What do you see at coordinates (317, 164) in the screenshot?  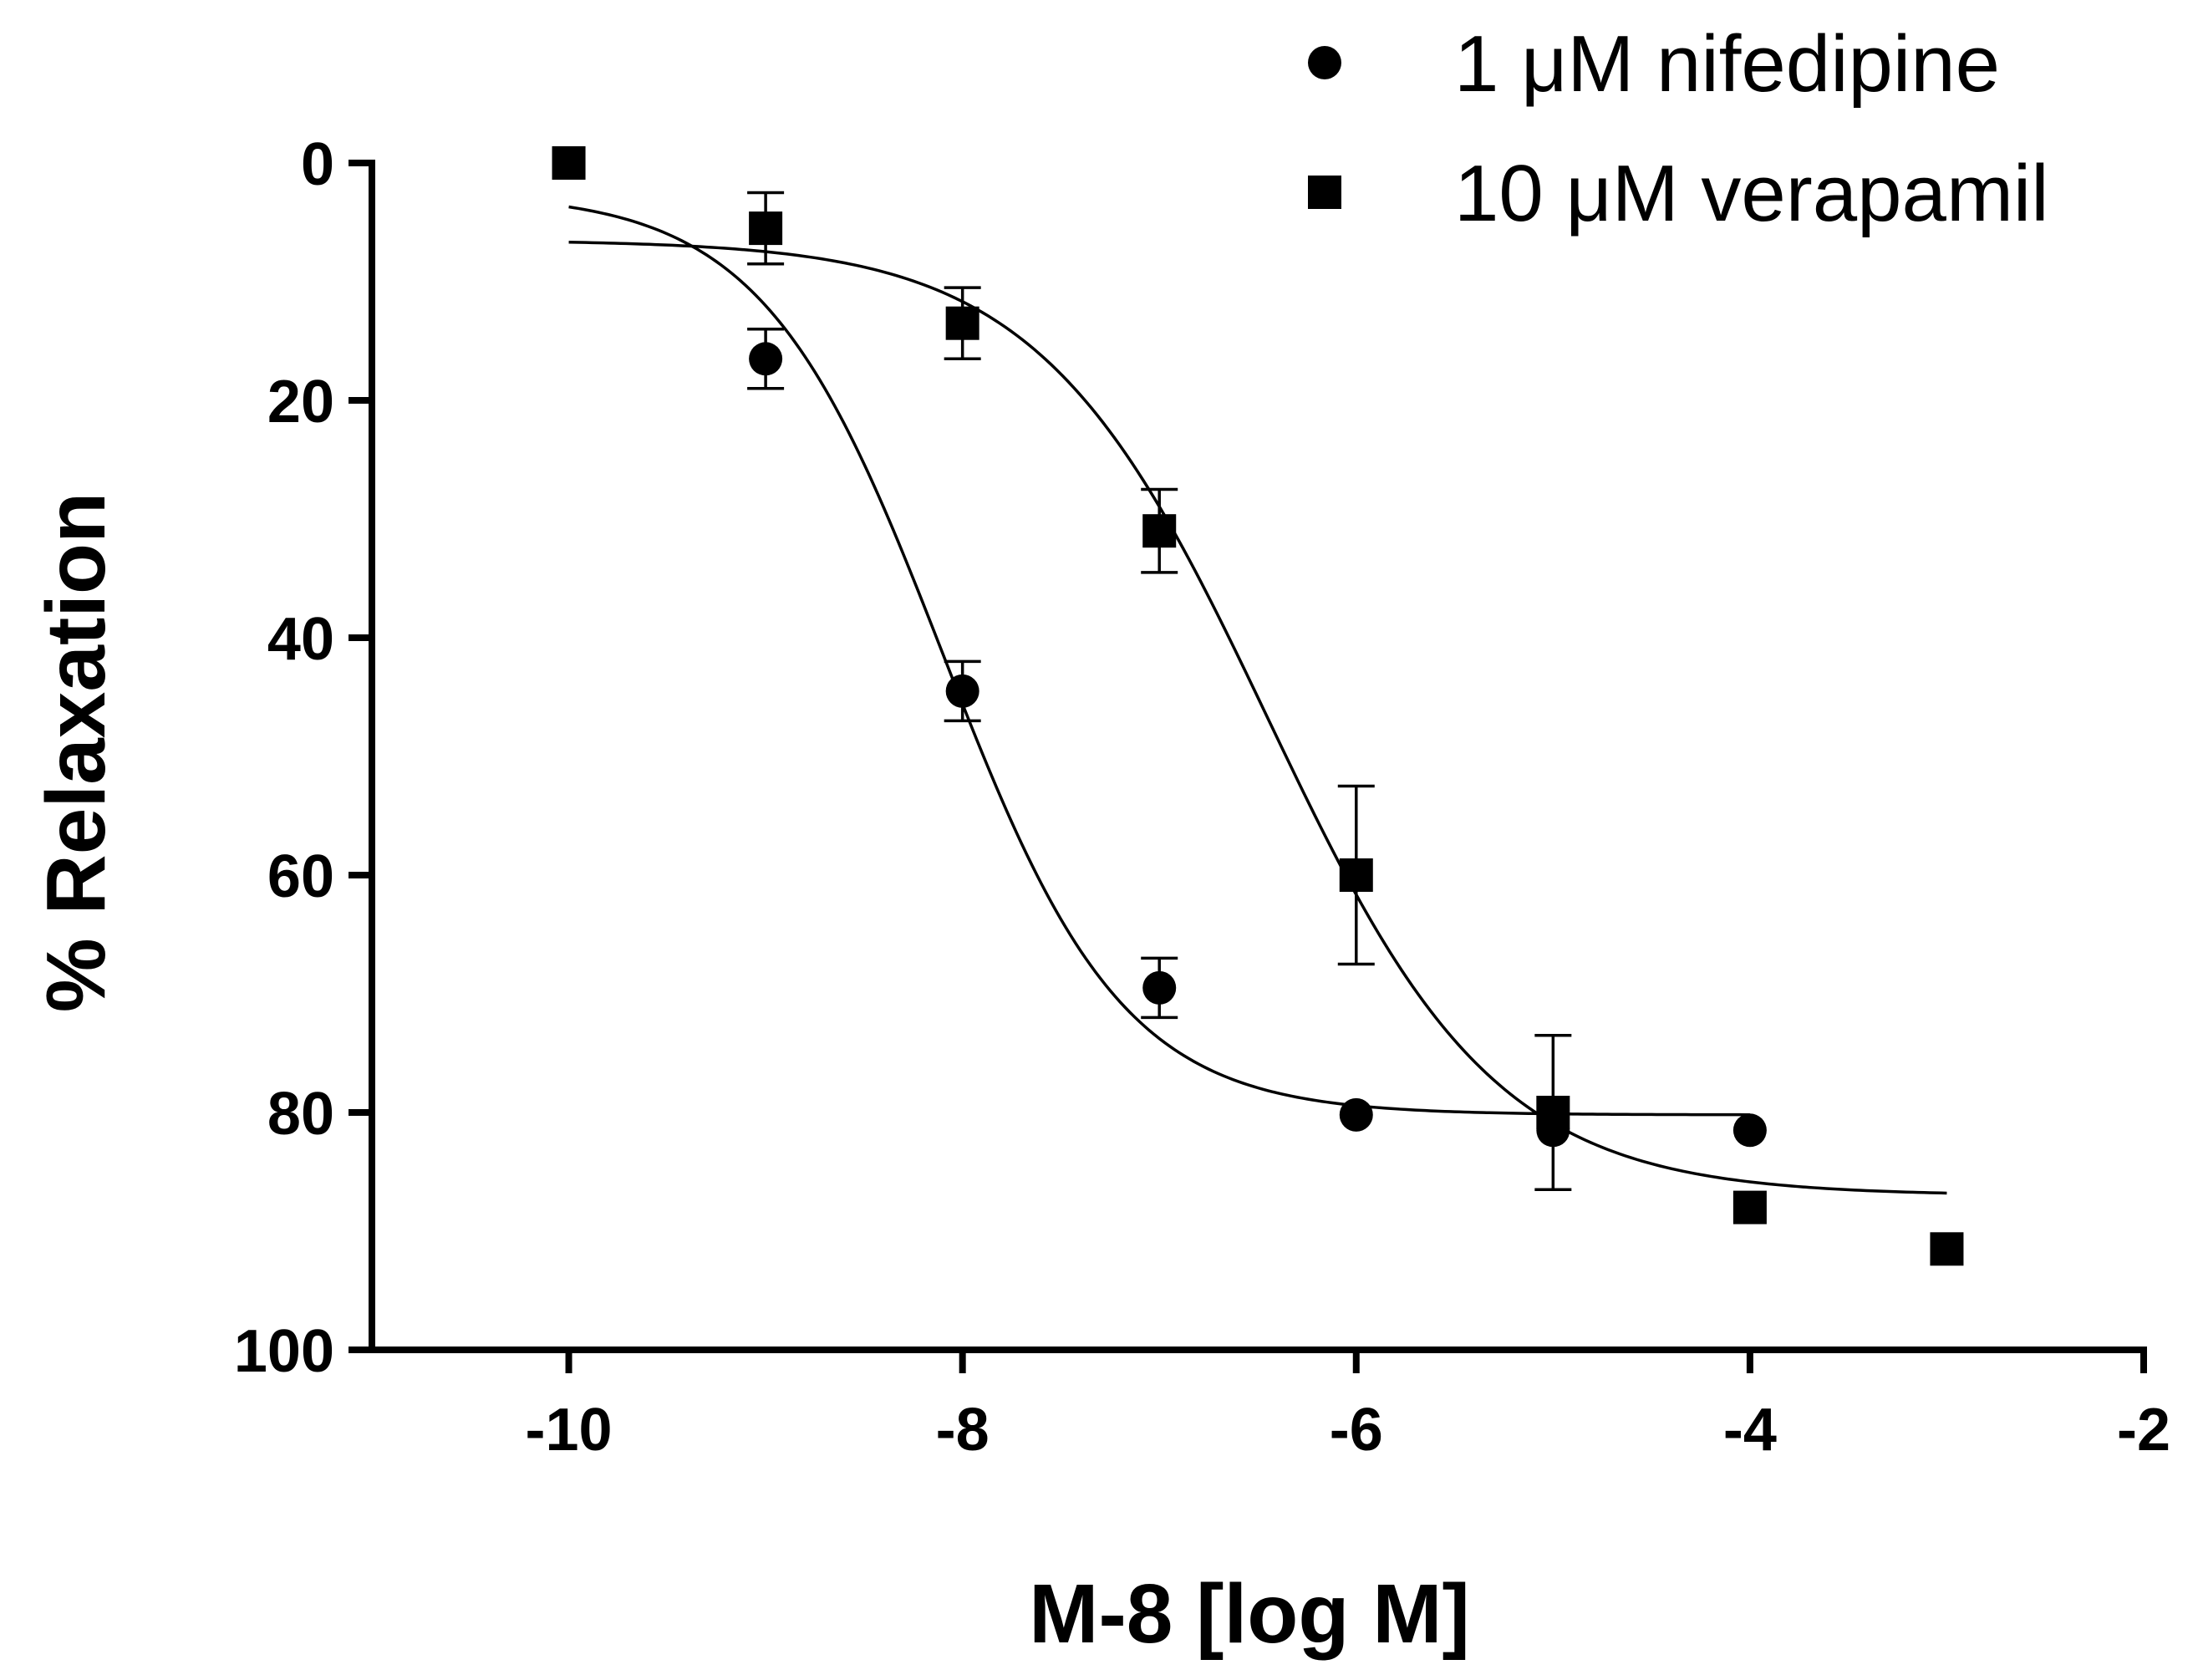 I see `y-tick-label: 0` at bounding box center [317, 164].